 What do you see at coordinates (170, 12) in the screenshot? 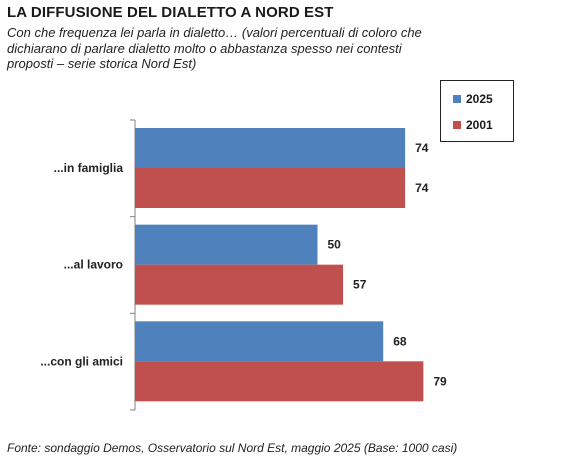
I see `chart-title: LA DIFFUSIONE DEL DIALETTO A NORD EST` at bounding box center [170, 12].